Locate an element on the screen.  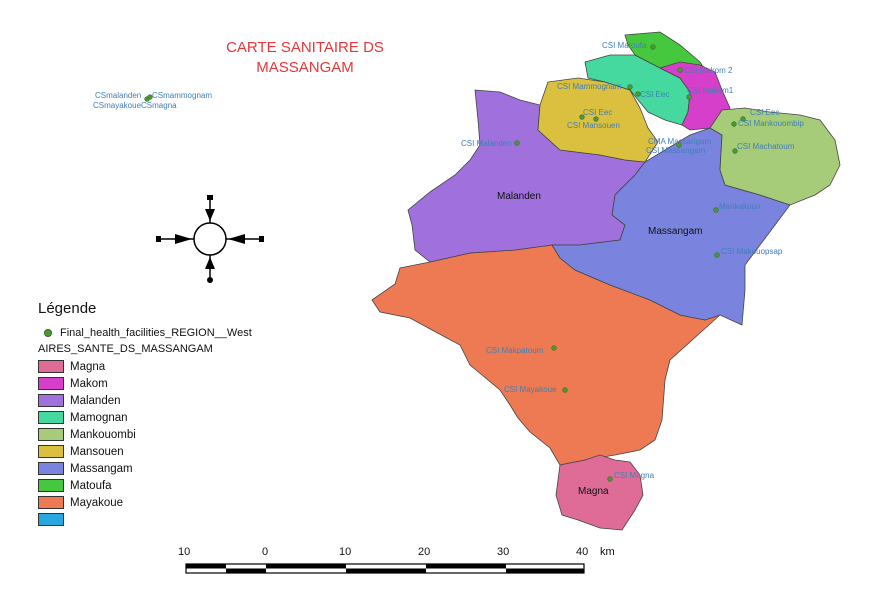
area-label-malanden: Malanden is located at coordinates (519, 196).